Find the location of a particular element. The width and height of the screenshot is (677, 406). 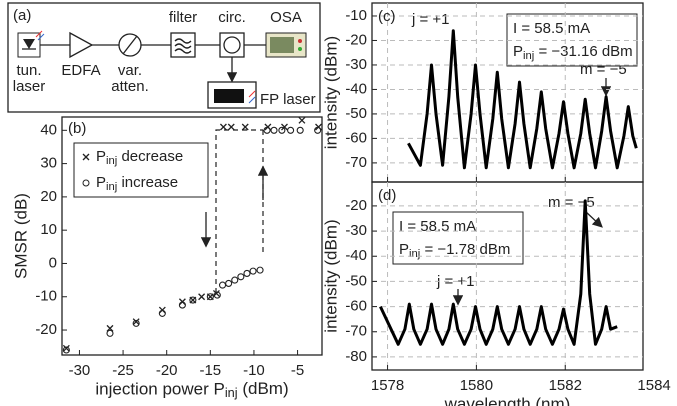

diagram-frame is located at coordinates (164, 57).